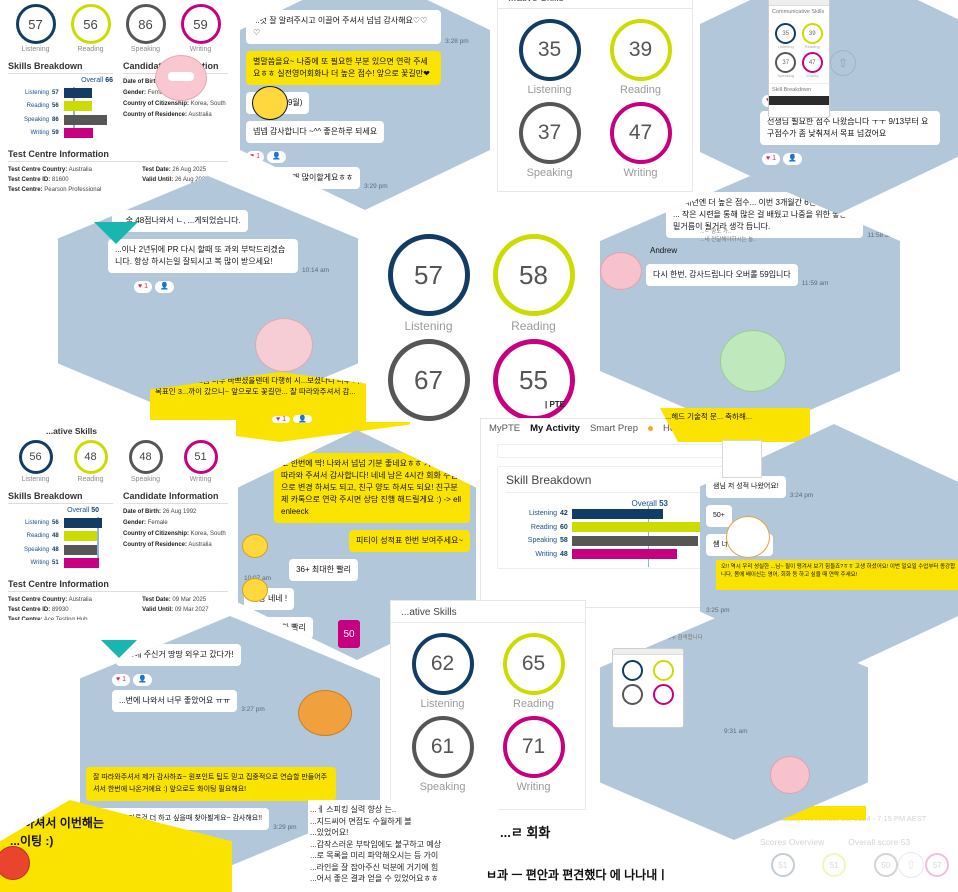 This screenshot has height=892, width=958. What do you see at coordinates (533, 754) in the screenshot?
I see `score-circle-writing: 71 Writing` at bounding box center [533, 754].